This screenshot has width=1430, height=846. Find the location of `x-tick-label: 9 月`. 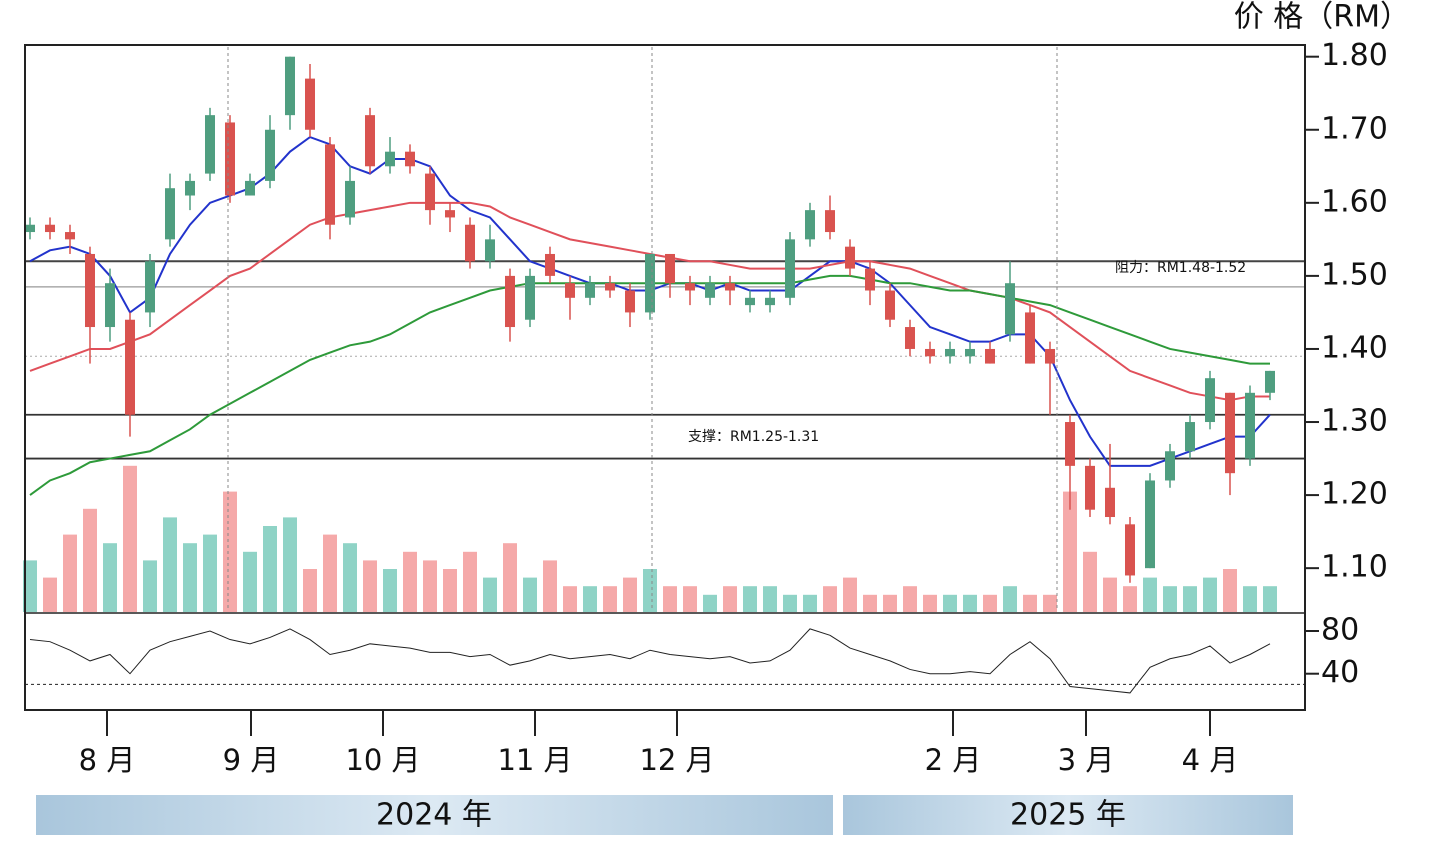

x-tick-label: 9 月 is located at coordinates (251, 760).